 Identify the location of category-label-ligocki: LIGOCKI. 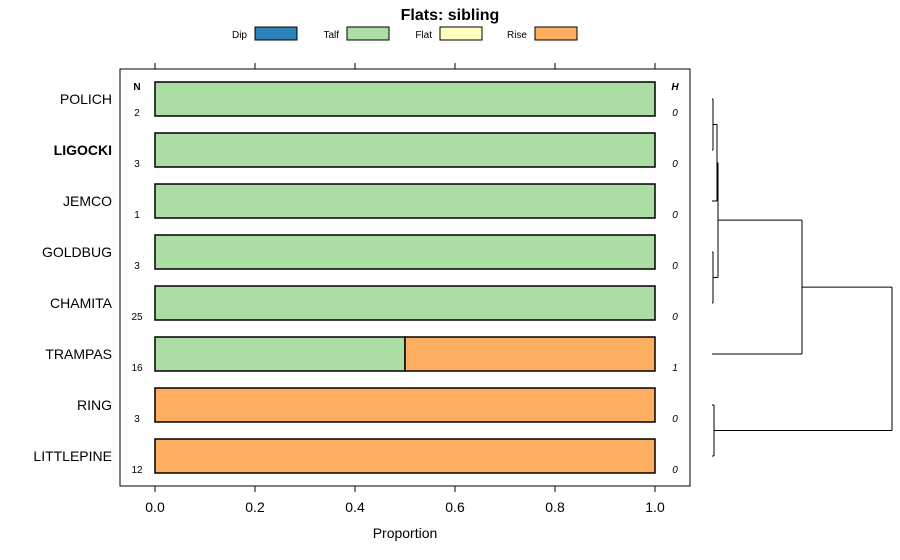
(83, 150).